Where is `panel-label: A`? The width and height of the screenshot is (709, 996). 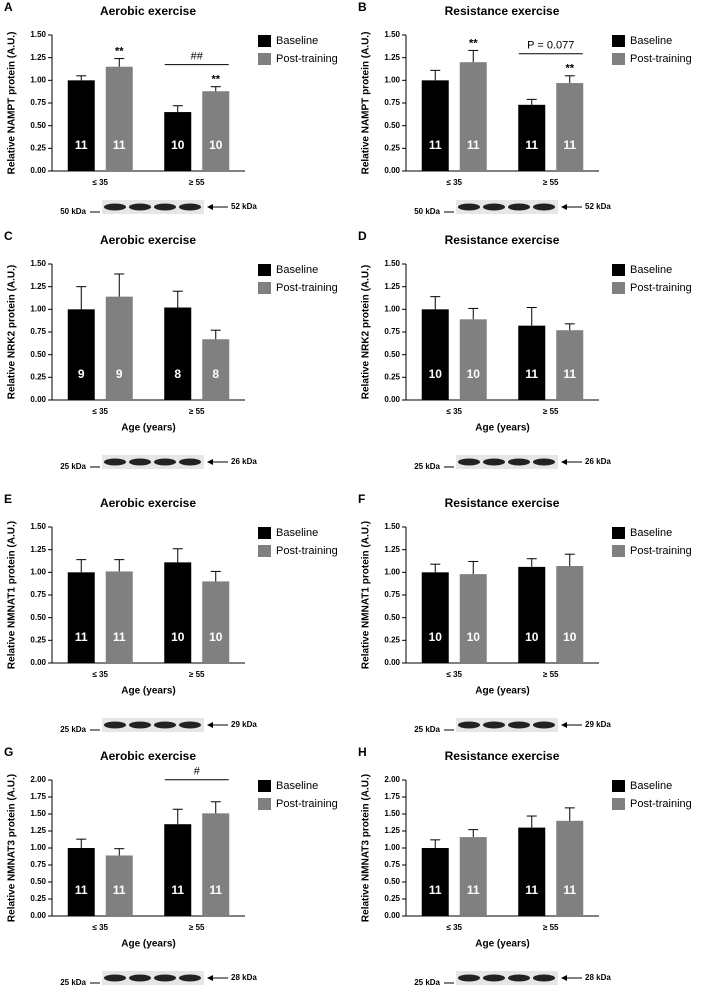
panel-label: A is located at coordinates (8, 7).